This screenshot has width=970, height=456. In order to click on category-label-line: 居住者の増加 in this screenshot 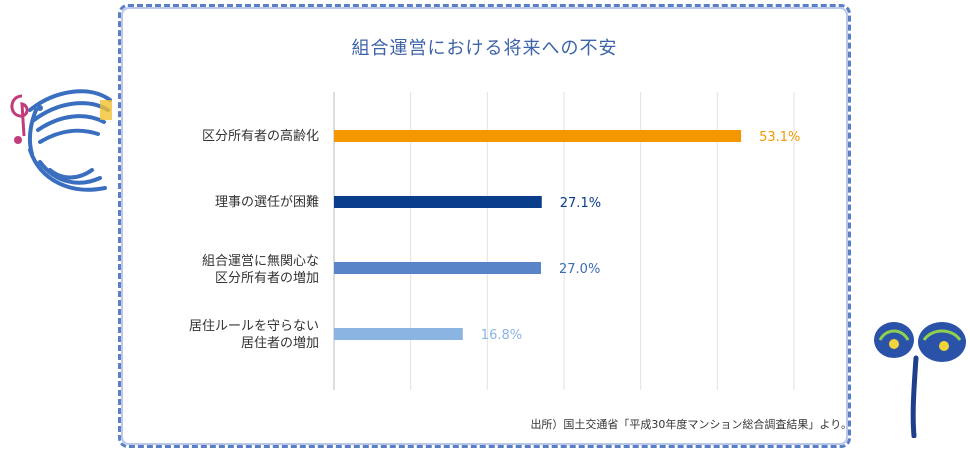, I will do `click(279, 343)`.